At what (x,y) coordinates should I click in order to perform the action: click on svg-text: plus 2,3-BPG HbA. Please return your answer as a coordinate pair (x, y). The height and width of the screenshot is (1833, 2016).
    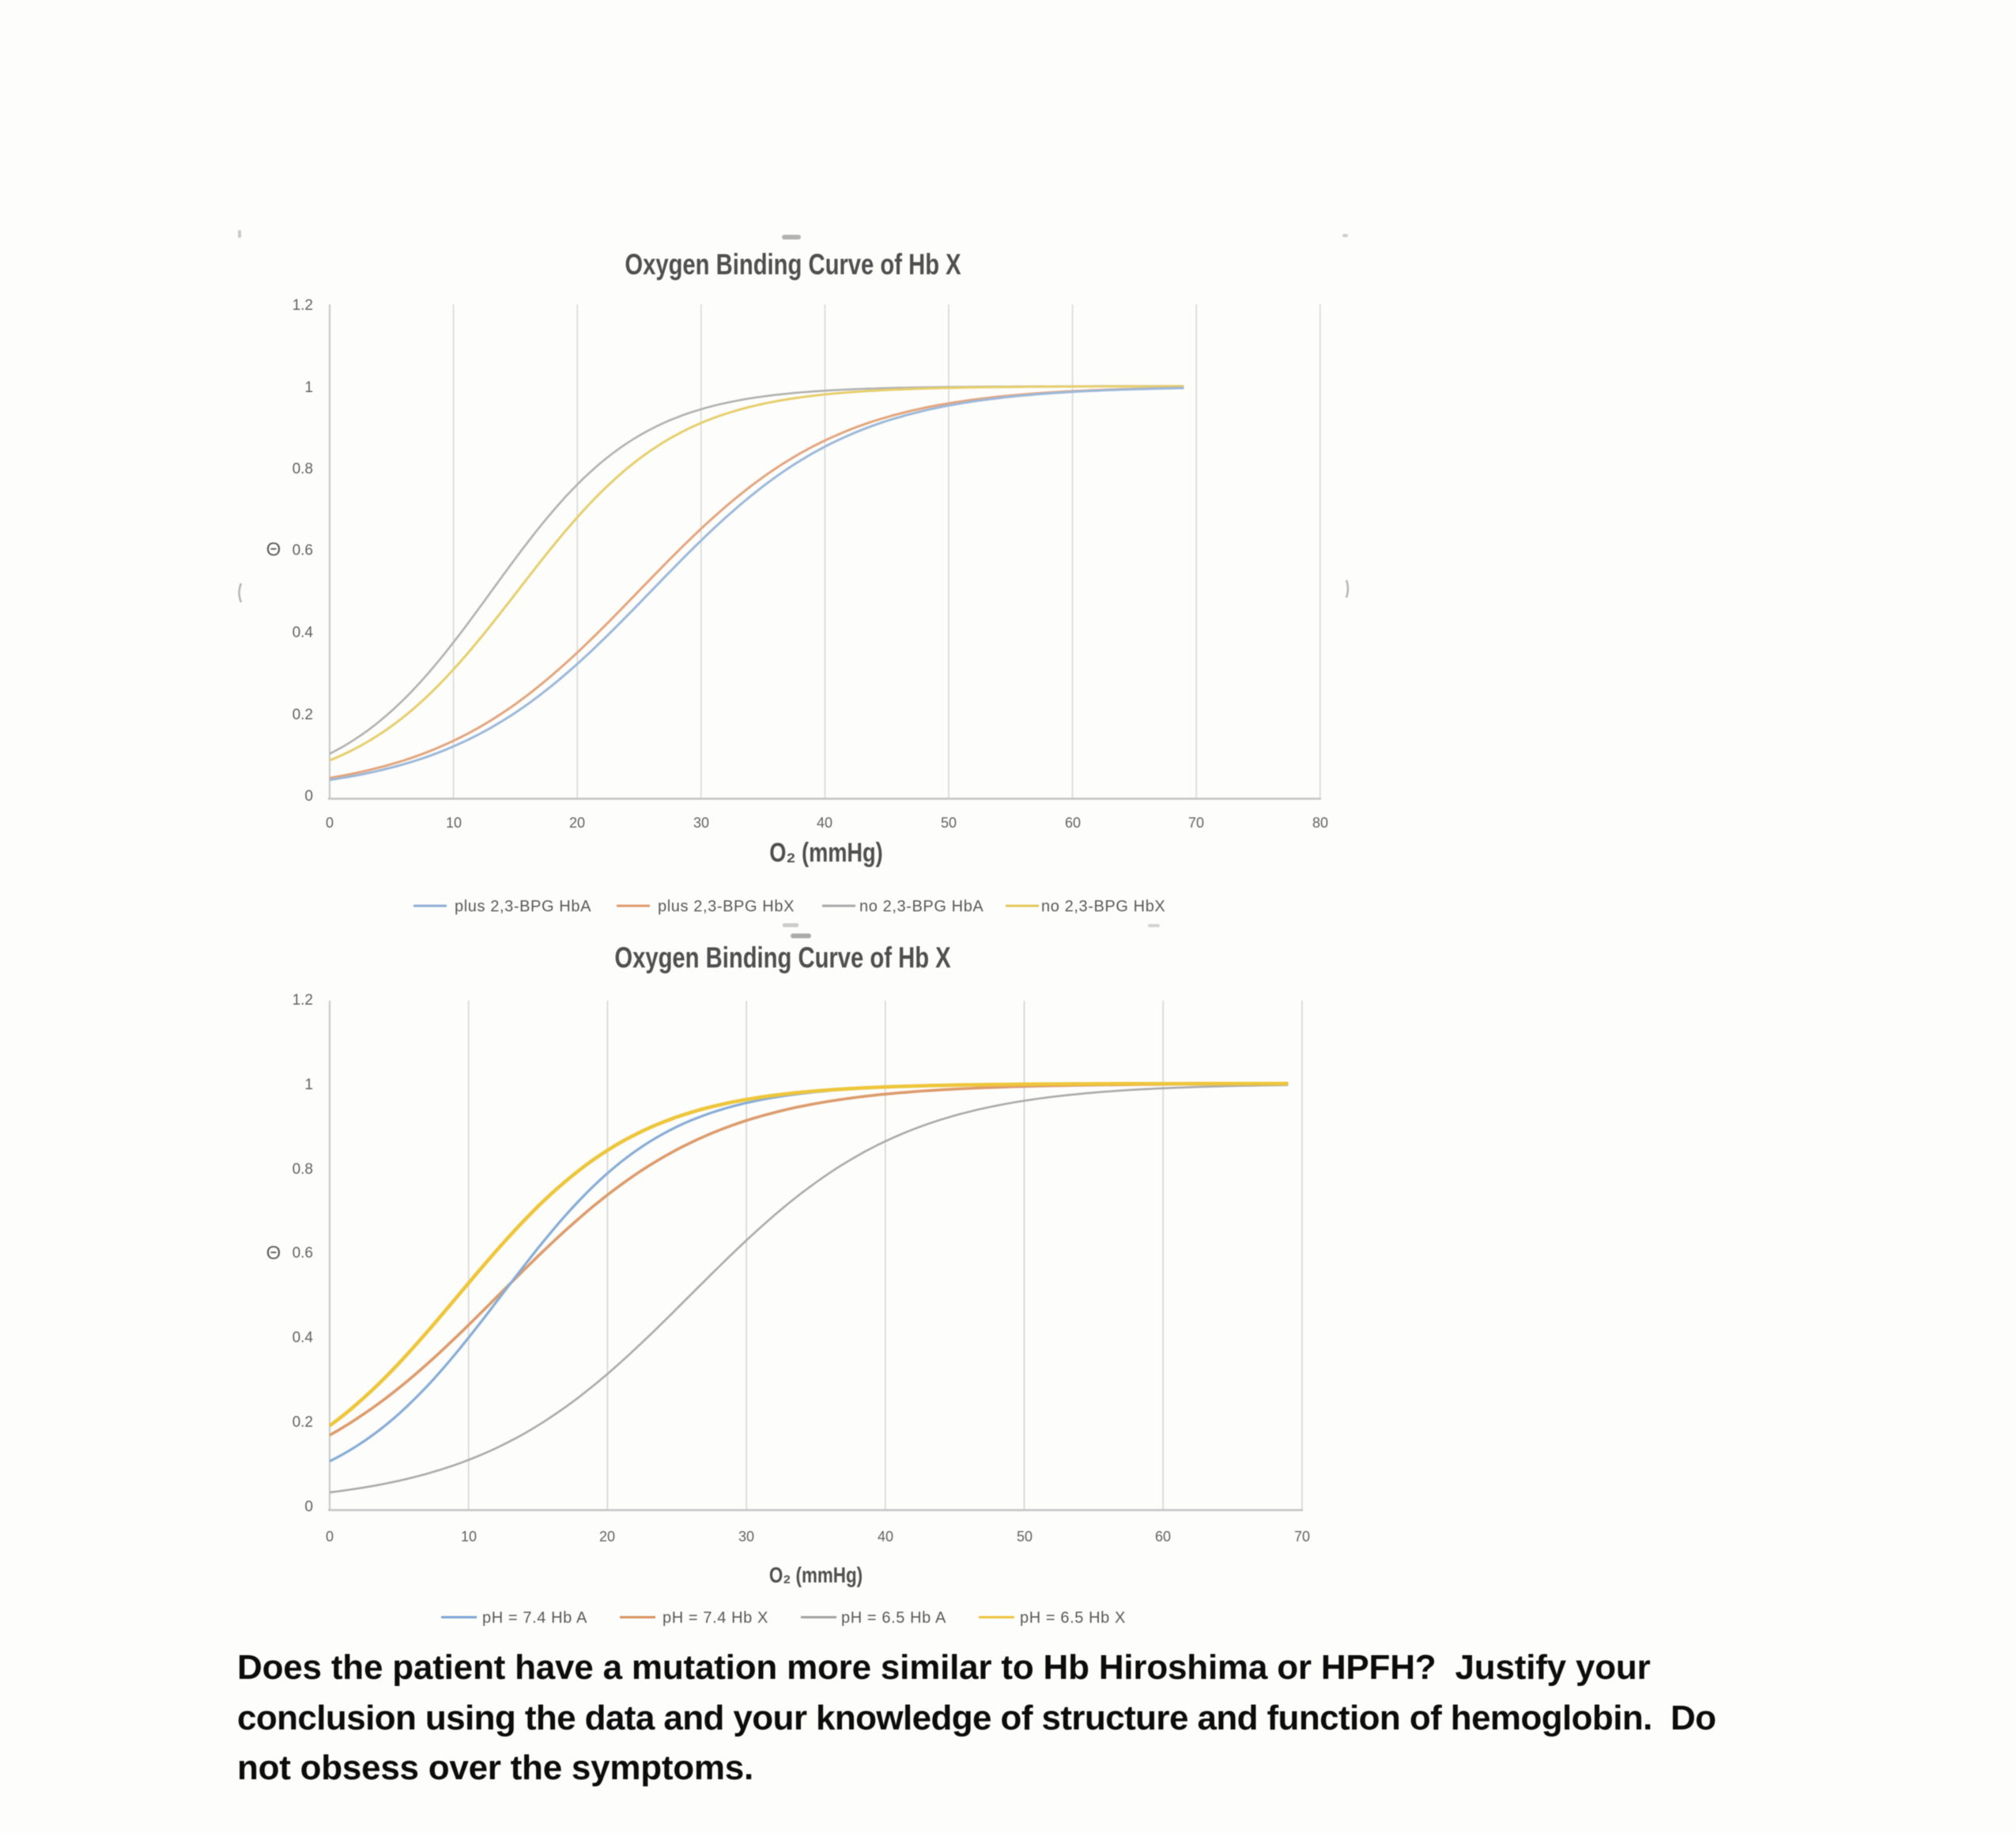
    Looking at the image, I should click on (523, 906).